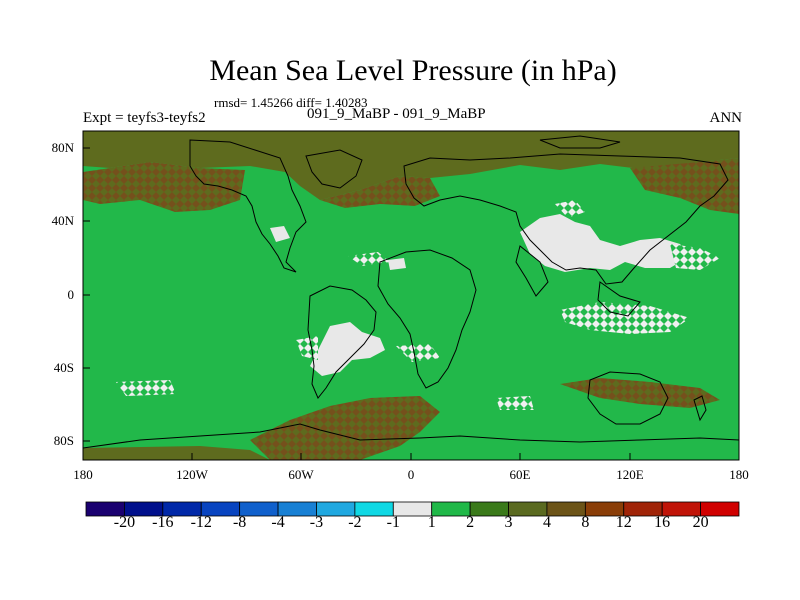 The height and width of the screenshot is (600, 800). What do you see at coordinates (427, 319) in the screenshot?
I see `coast-africa` at bounding box center [427, 319].